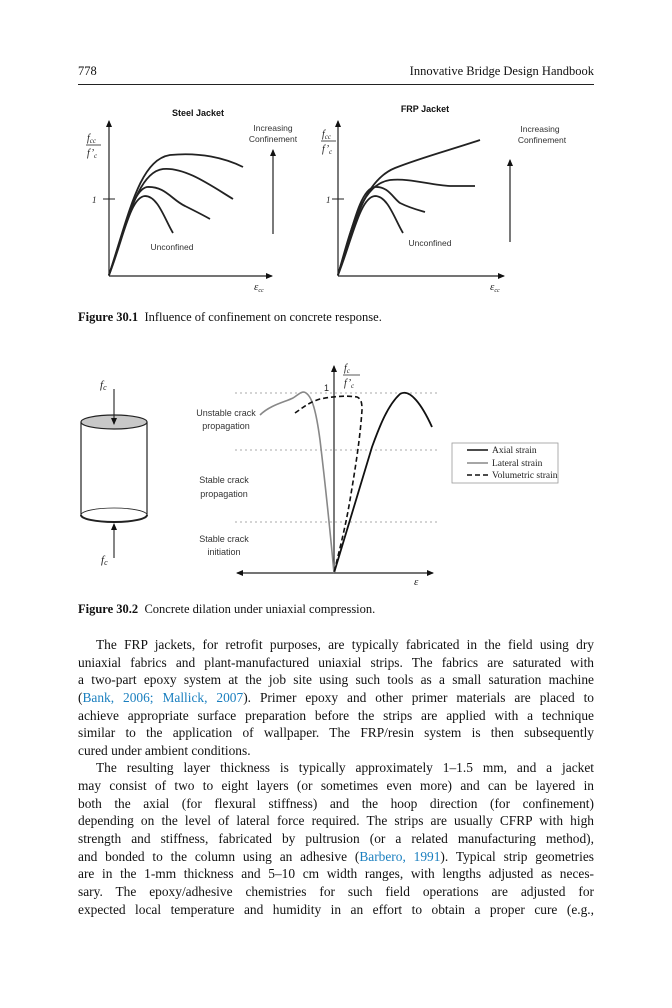 The width and height of the screenshot is (672, 1008). Describe the element at coordinates (108, 609) in the screenshot. I see `caption-label: Figure 30.2` at that location.